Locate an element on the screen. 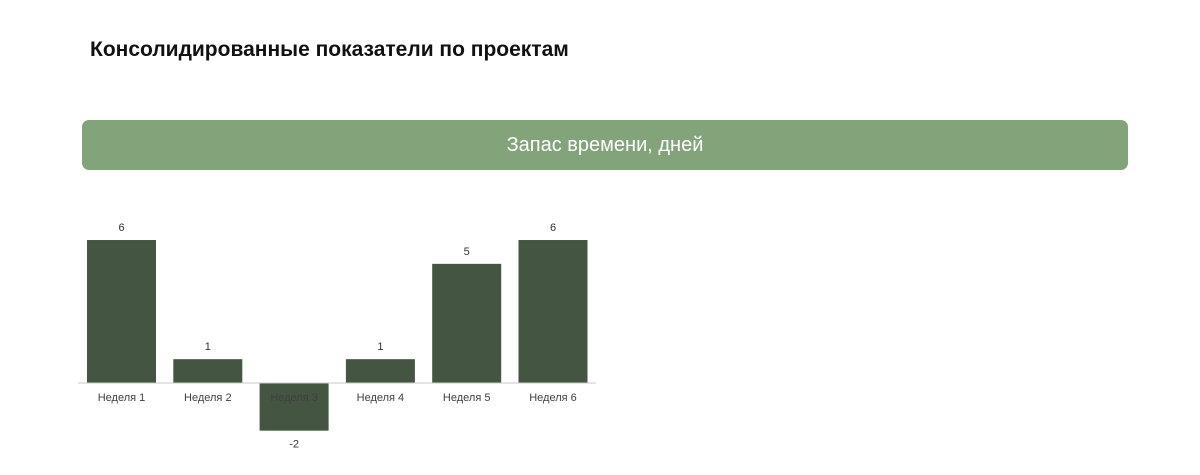  value-label-5: 5 is located at coordinates (467, 252).